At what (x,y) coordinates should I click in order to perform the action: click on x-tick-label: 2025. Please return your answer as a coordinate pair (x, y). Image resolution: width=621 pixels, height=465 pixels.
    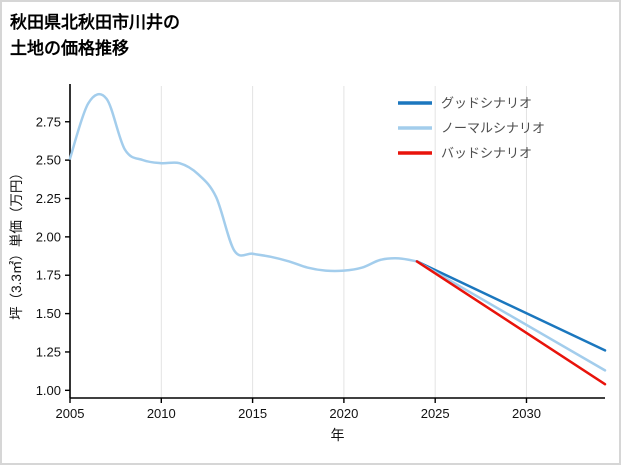
    Looking at the image, I should click on (435, 413).